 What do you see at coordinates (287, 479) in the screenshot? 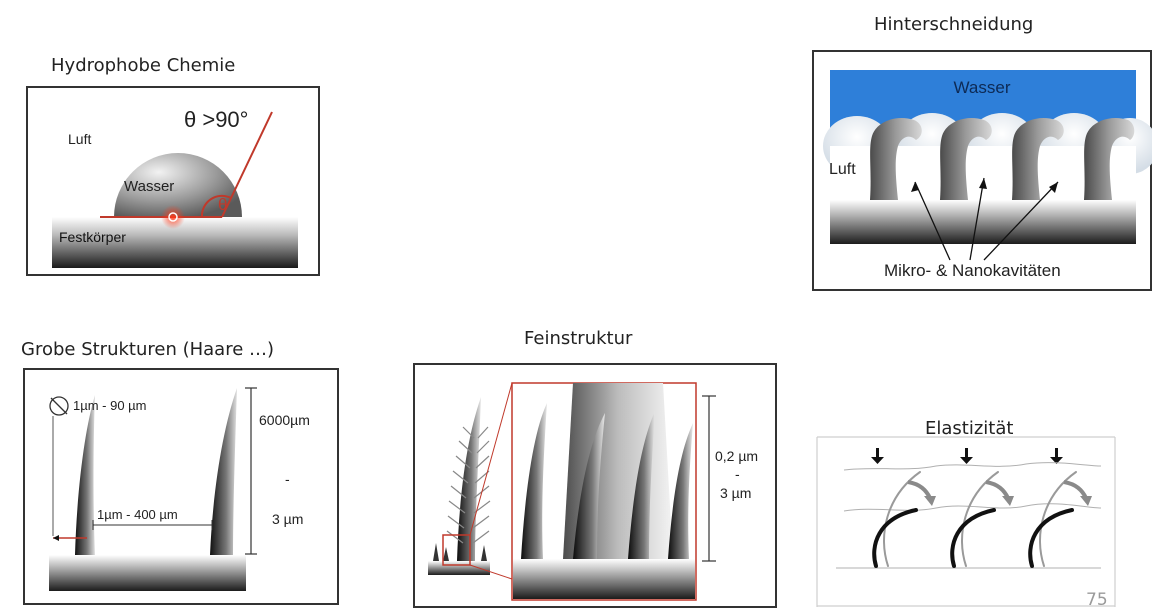
I see `height-dash-label: -` at bounding box center [287, 479].